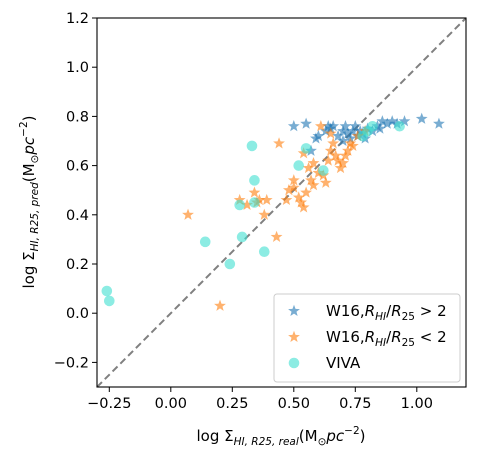 This screenshot has height=460, width=490. What do you see at coordinates (109, 404) in the screenshot?
I see `x-tick-label: −0.25` at bounding box center [109, 404].